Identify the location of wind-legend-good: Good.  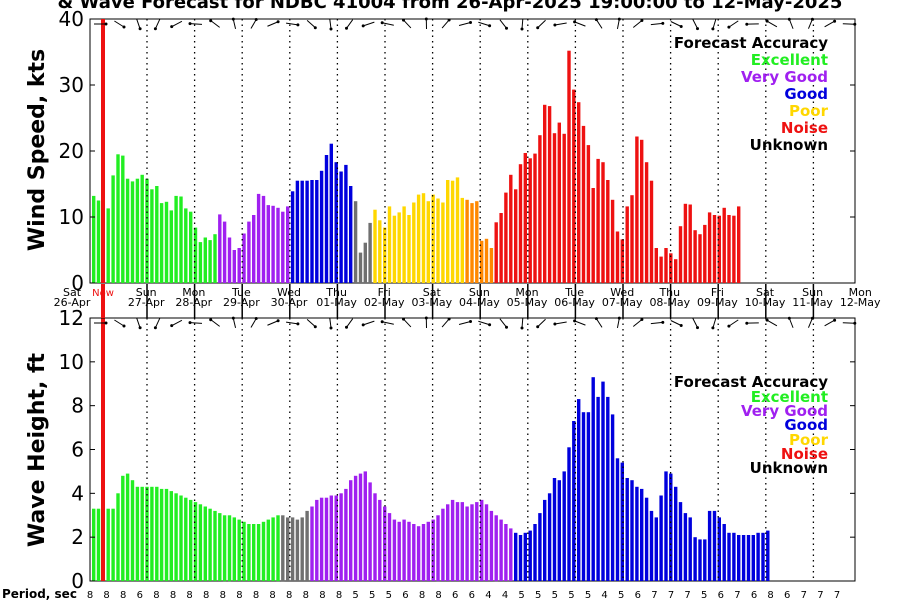
(806, 94).